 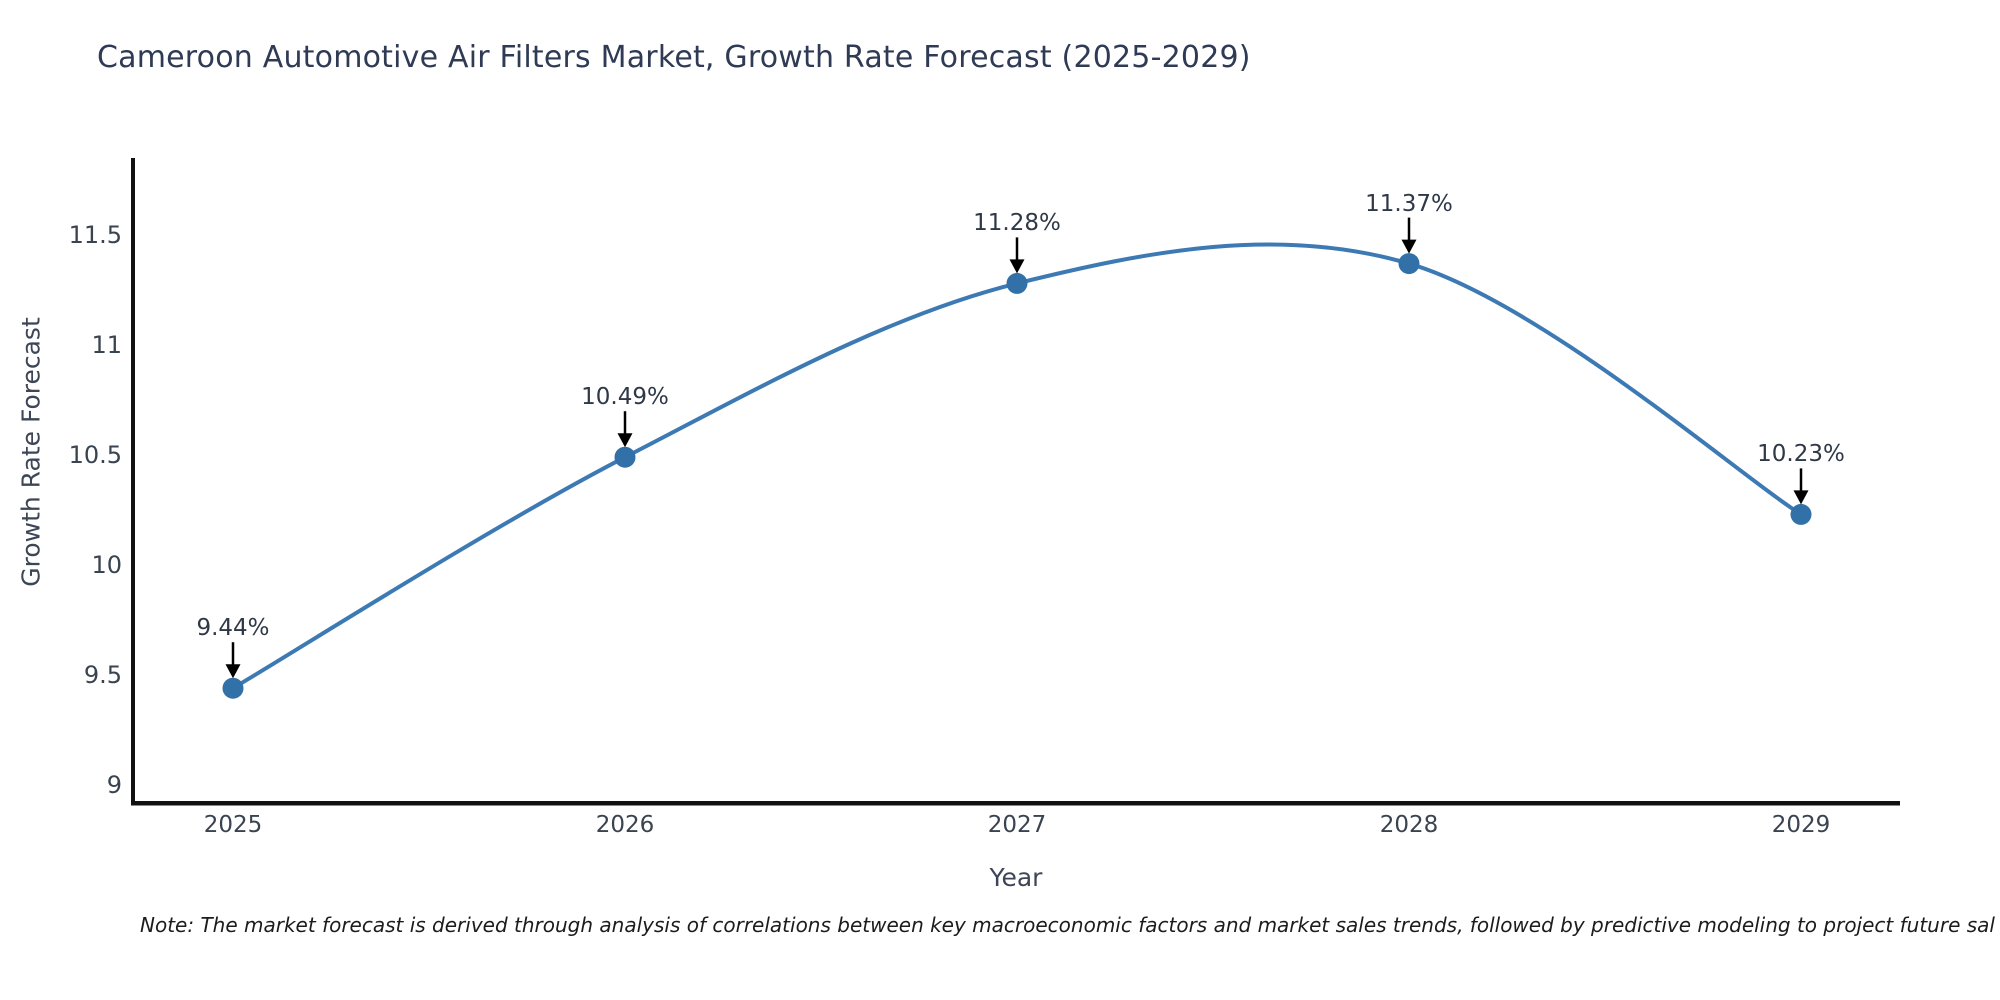 I want to click on y-tick-label: 10, so click(x=106, y=565).